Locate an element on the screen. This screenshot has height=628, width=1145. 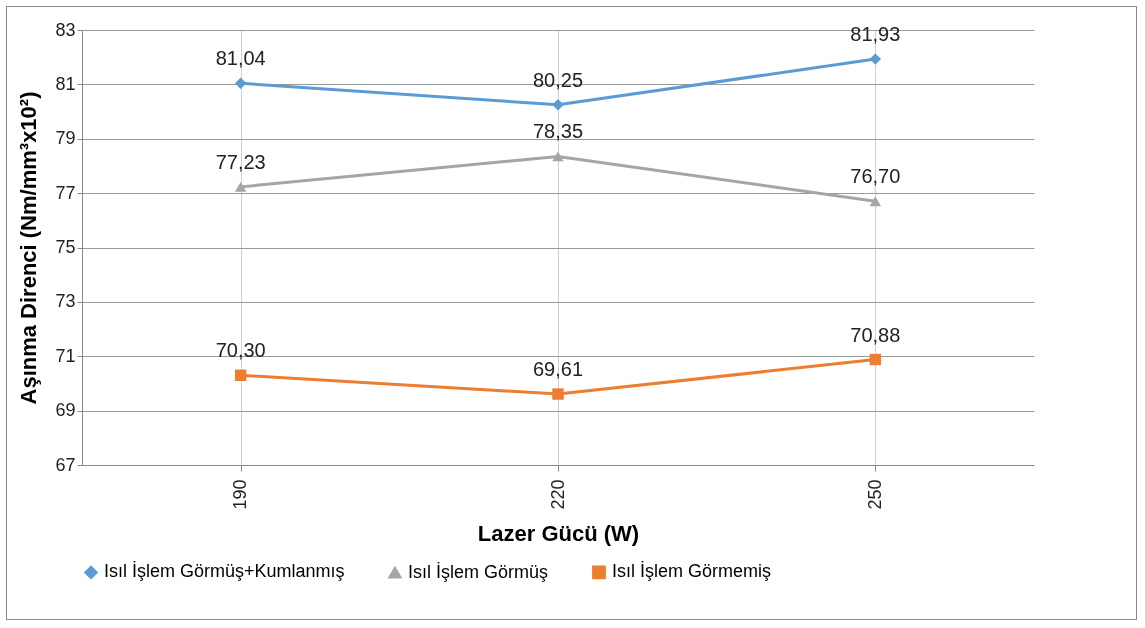
data-label: 80,25 is located at coordinates (558, 79).